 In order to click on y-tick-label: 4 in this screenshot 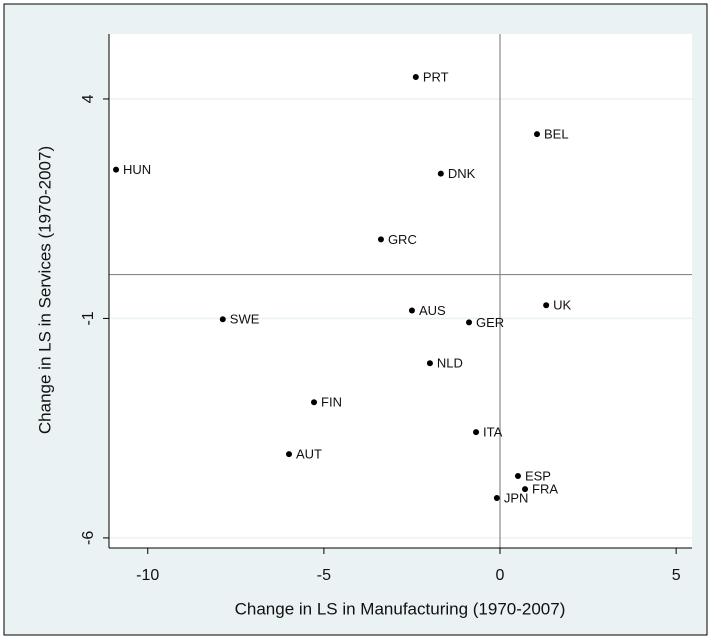, I will do `click(88, 98)`.